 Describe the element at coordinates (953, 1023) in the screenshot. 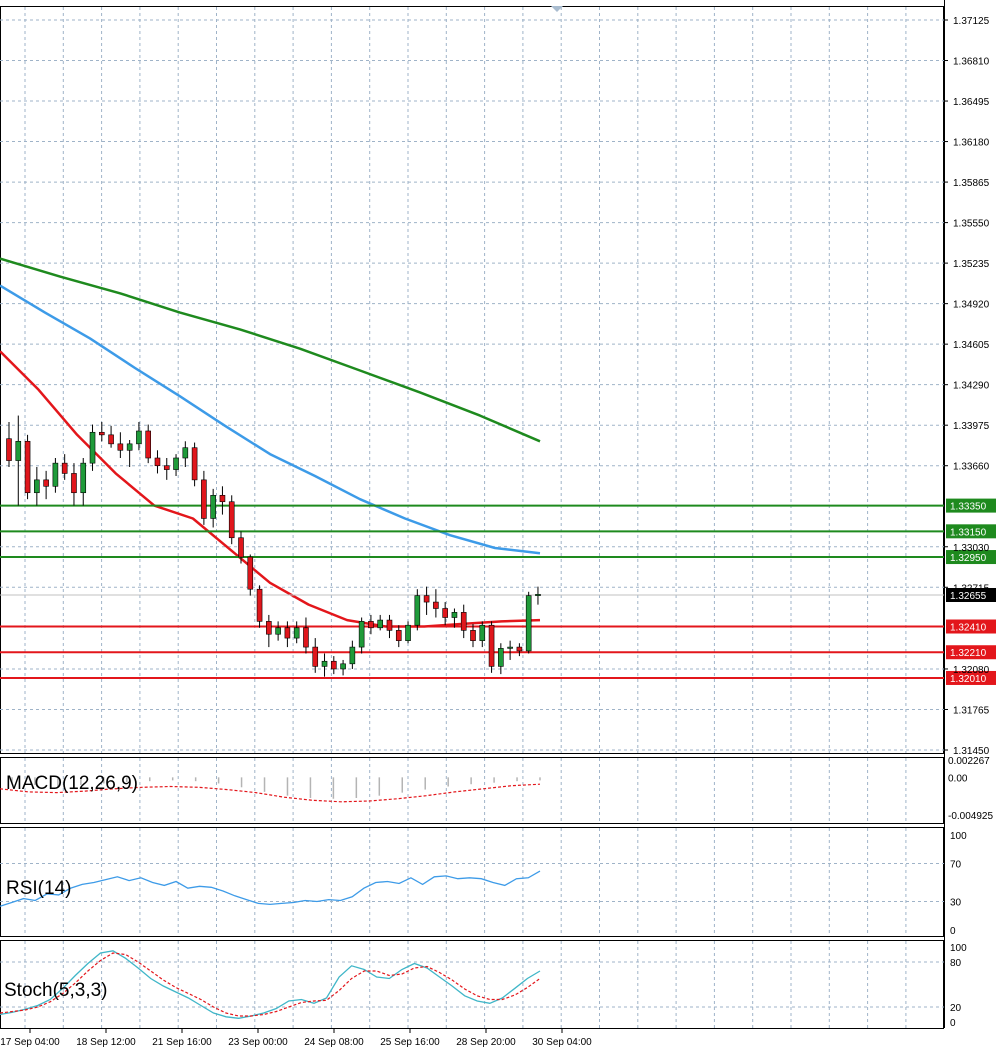

I see `stoch-tick-label: 0` at that location.